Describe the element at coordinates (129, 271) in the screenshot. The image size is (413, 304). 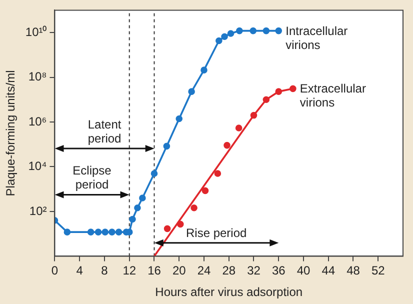
I see `x-tick-label: 12` at that location.